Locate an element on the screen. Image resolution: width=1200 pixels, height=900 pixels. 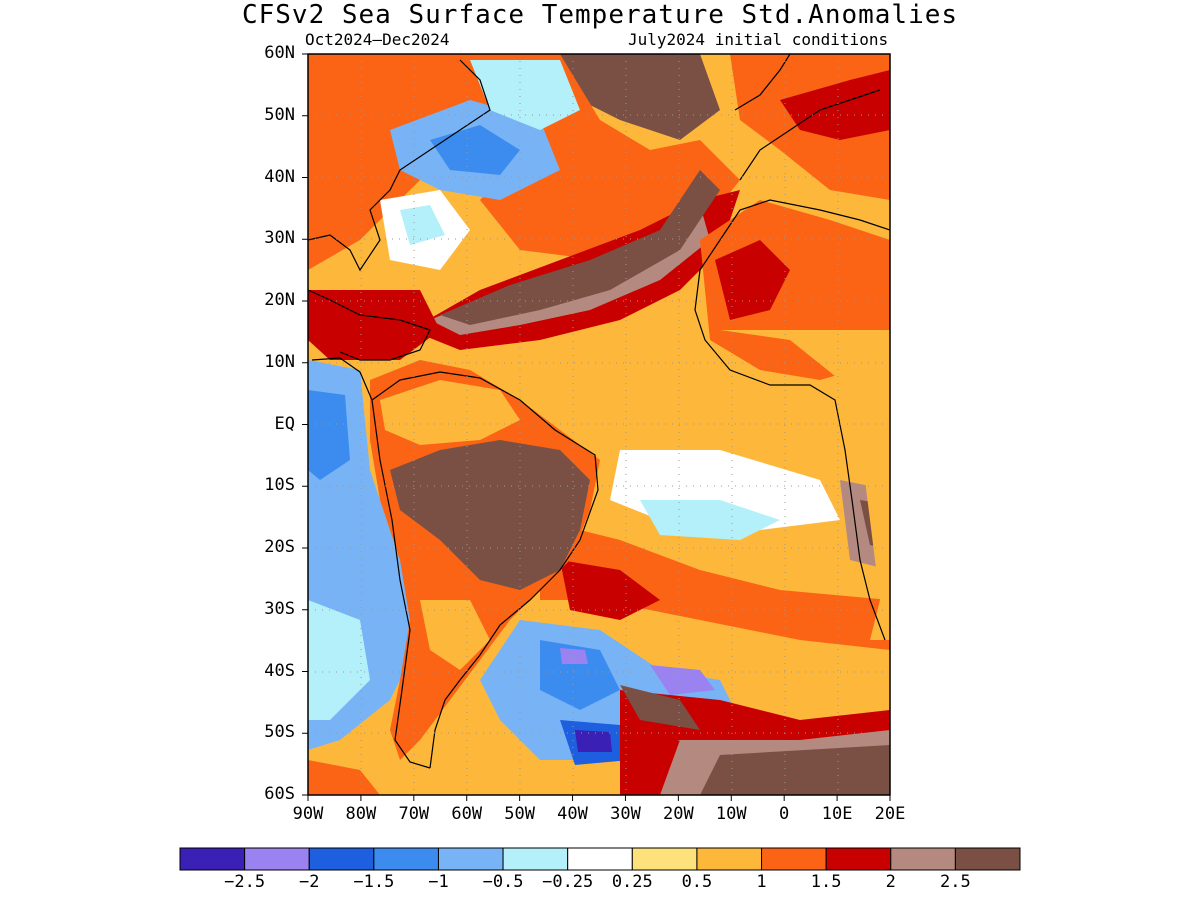
colorbar-label: −0.25 is located at coordinates (568, 882).